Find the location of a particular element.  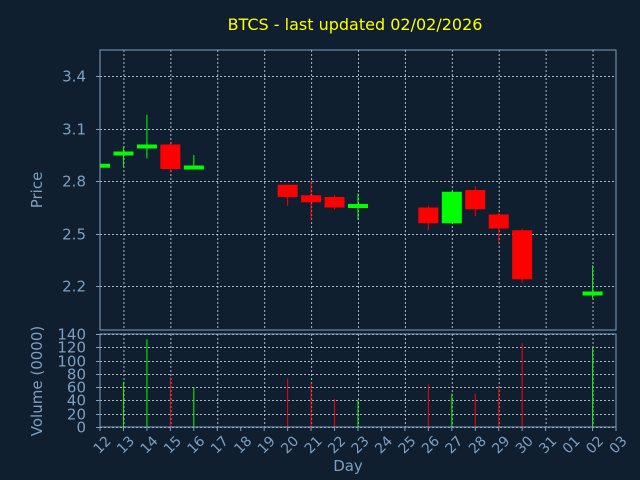

x-tick-label: 25 is located at coordinates (408, 445).